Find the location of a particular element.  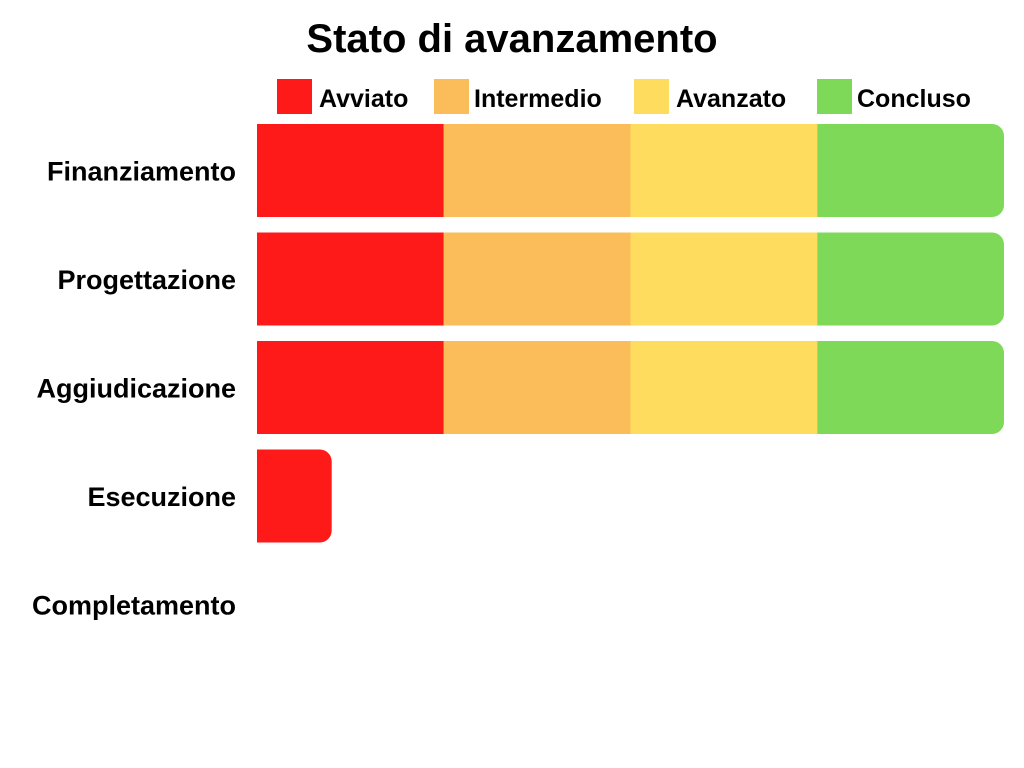

bar-aggiudicazione-intermedio is located at coordinates (537, 387).